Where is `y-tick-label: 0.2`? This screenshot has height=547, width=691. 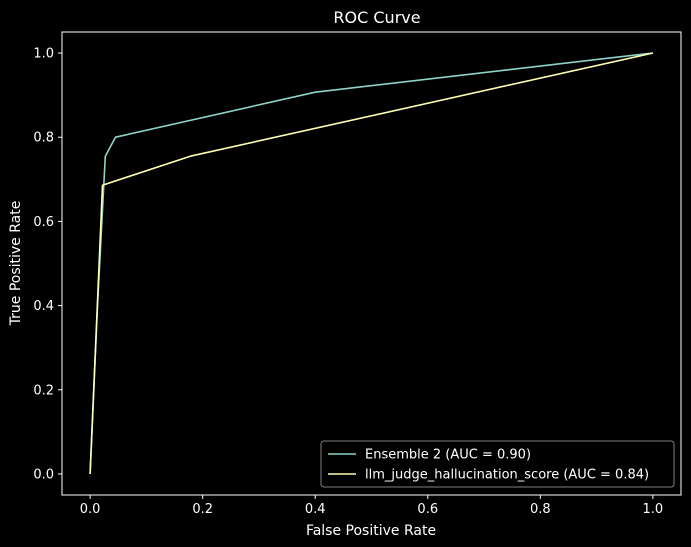 y-tick-label: 0.2 is located at coordinates (43, 390).